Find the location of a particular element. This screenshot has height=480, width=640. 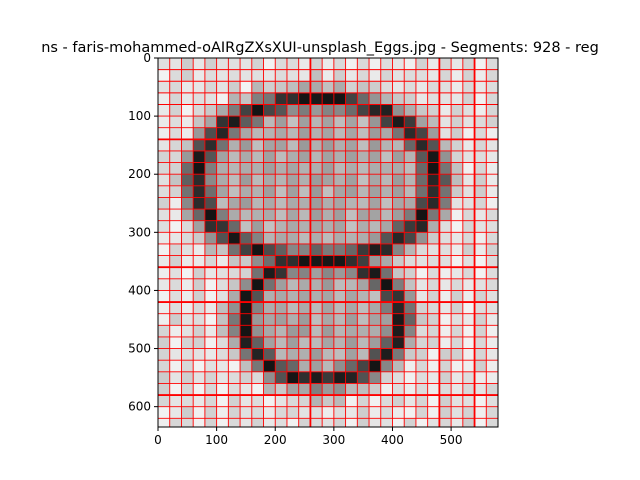

y-tick-label: 0 is located at coordinates (147, 58).